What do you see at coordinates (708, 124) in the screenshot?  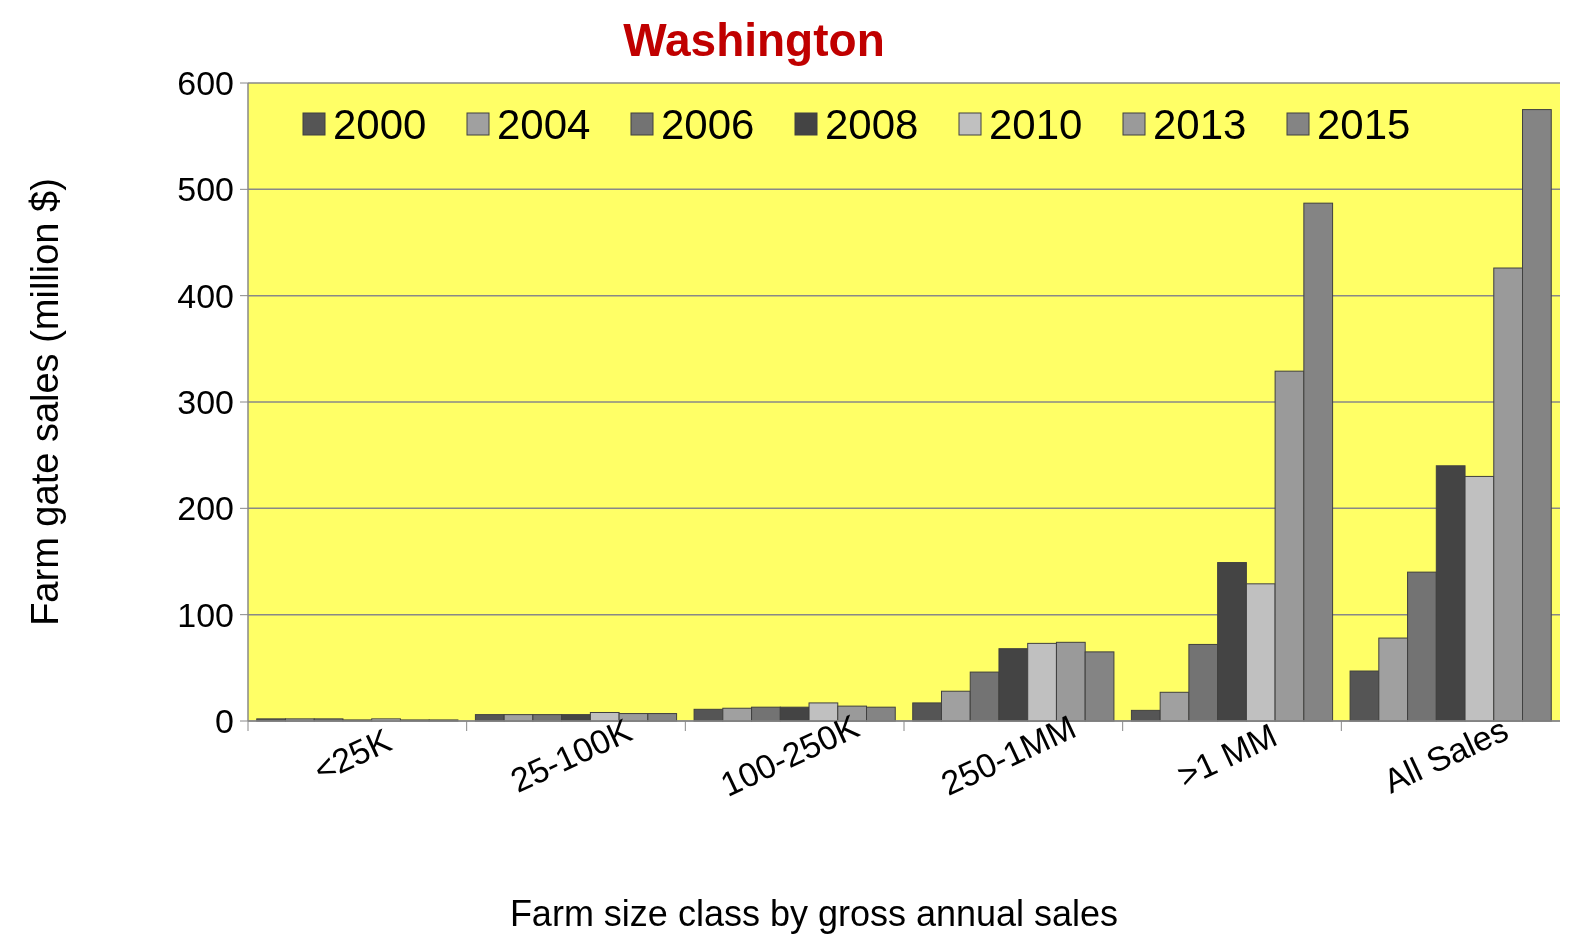 I see `legend-label: 2006` at bounding box center [708, 124].